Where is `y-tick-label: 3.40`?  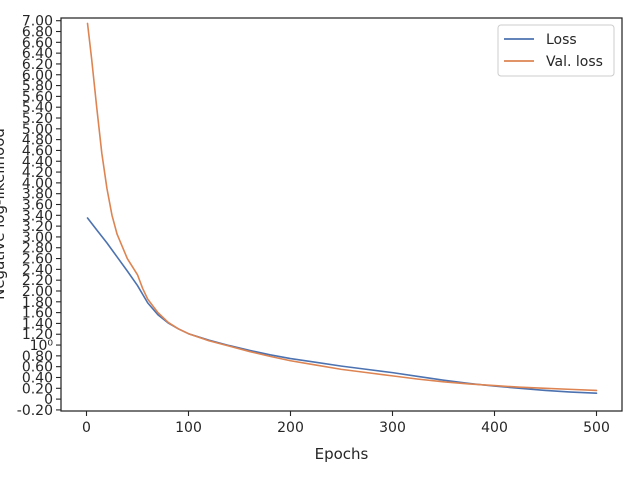 y-tick-label: 3.40 is located at coordinates (37, 216).